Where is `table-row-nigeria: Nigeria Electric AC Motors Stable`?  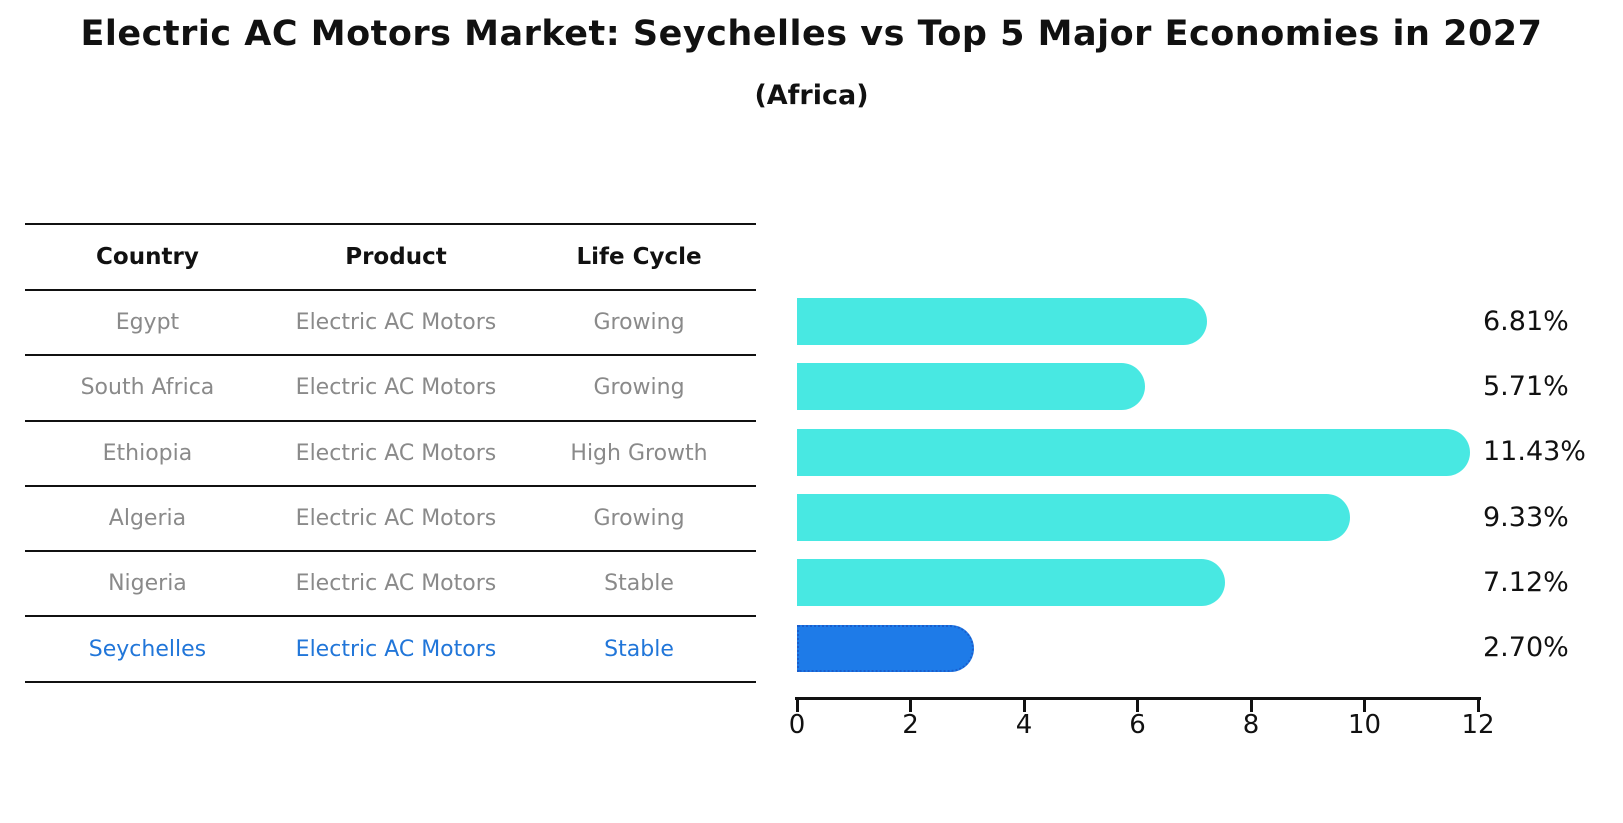
table-row-nigeria: Nigeria Electric AC Motors Stable is located at coordinates (390, 585).